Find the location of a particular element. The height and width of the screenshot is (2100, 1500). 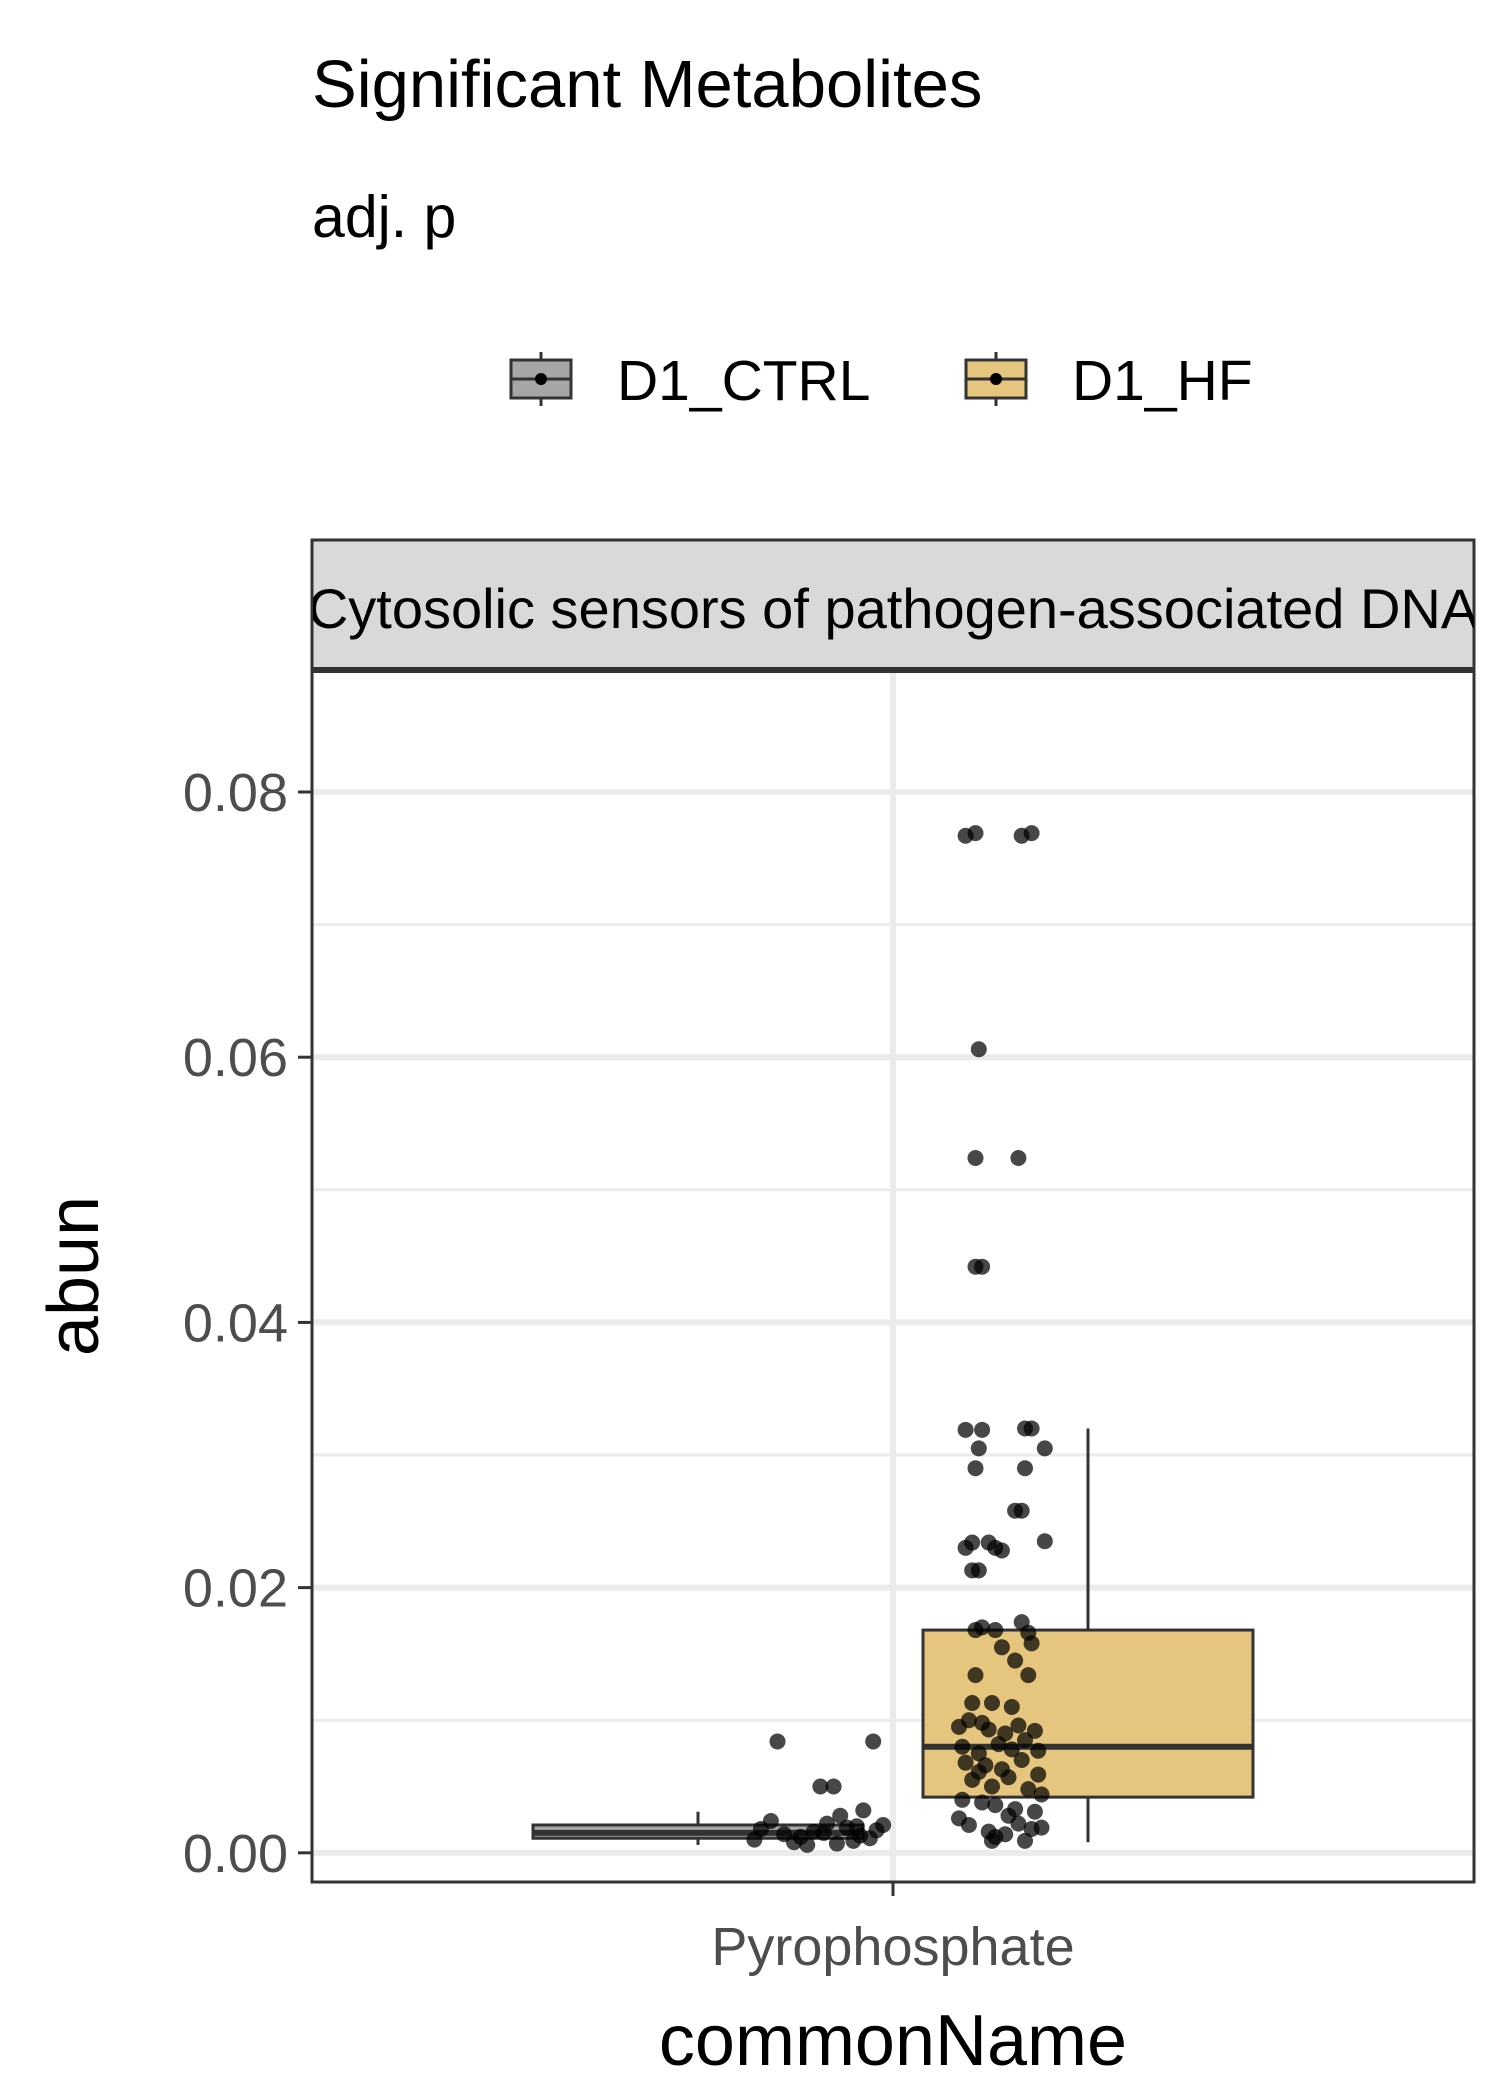

legend: D1_CTRL D1_HF is located at coordinates (881, 381).